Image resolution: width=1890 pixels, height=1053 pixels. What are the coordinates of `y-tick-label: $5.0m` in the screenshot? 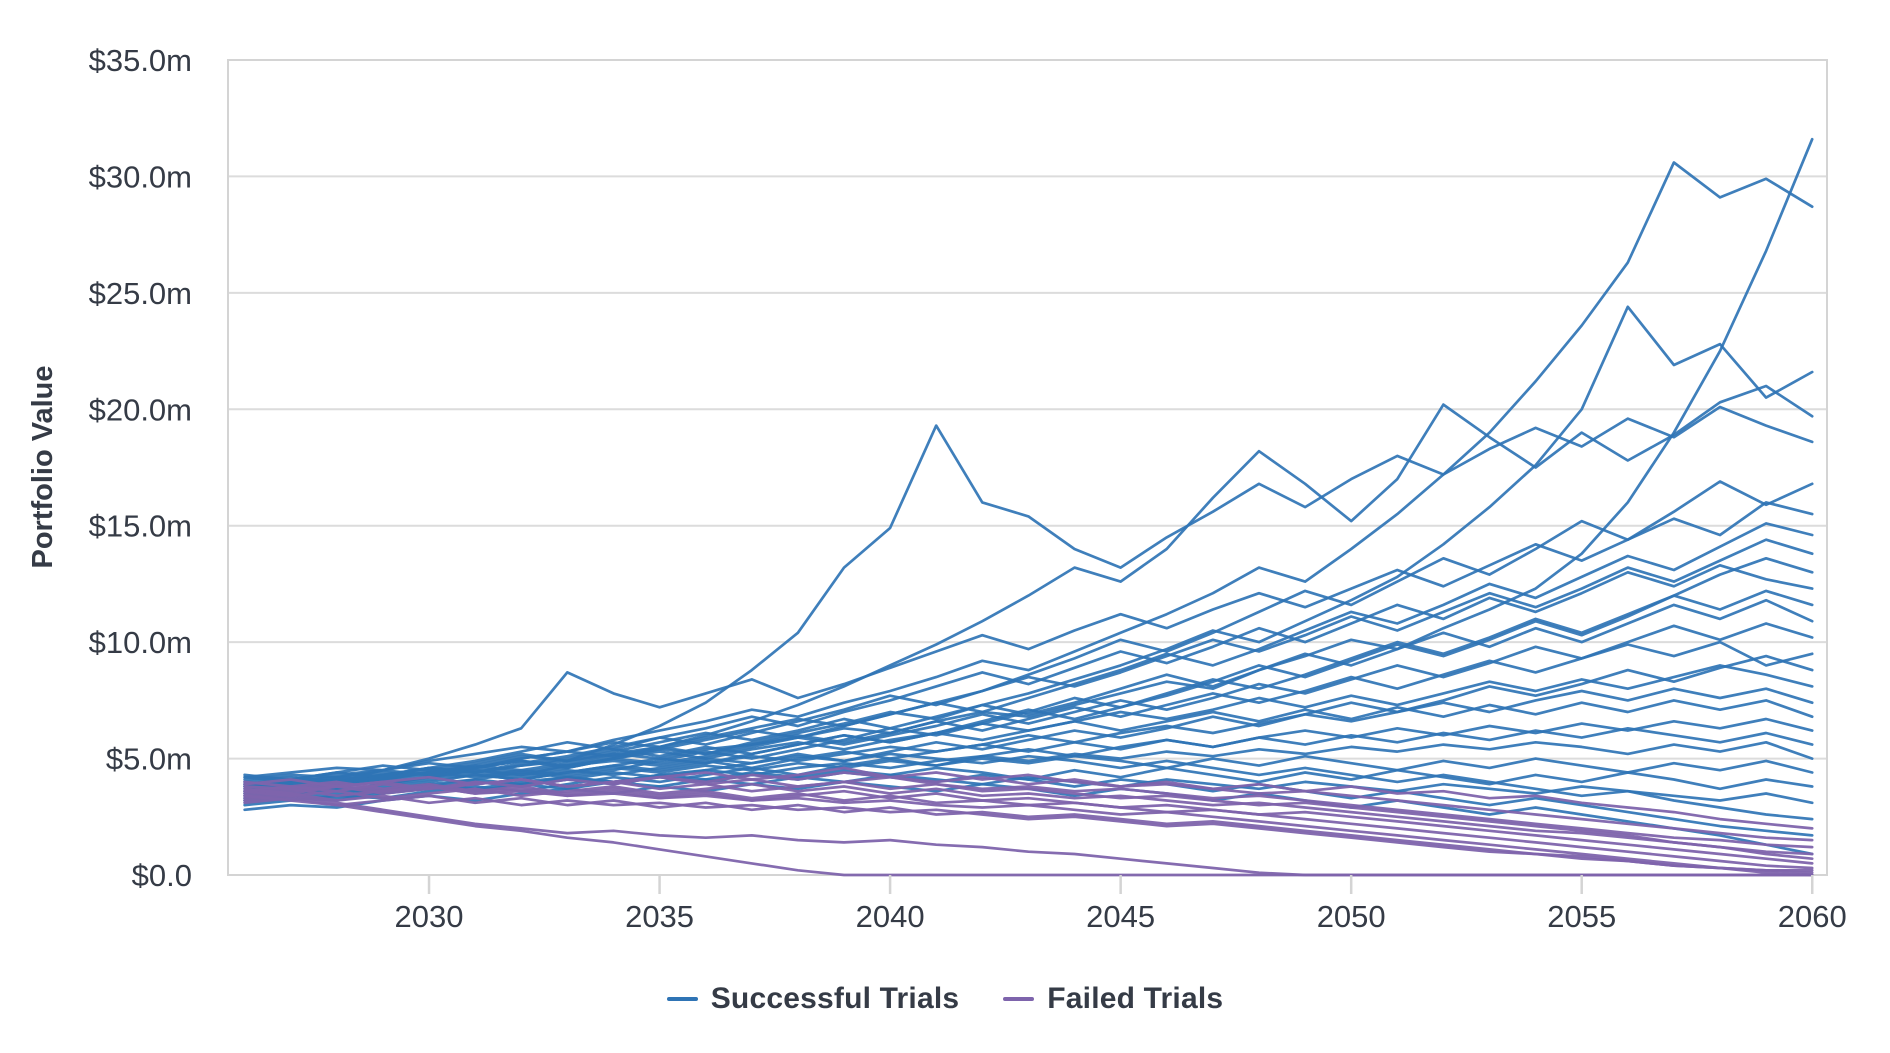 It's located at (149, 759).